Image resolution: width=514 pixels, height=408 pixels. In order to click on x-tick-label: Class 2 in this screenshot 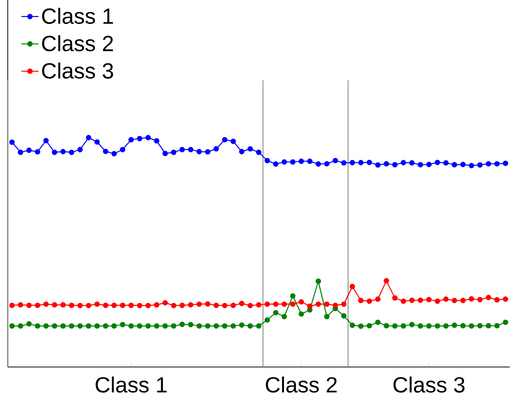, I will do `click(301, 384)`.